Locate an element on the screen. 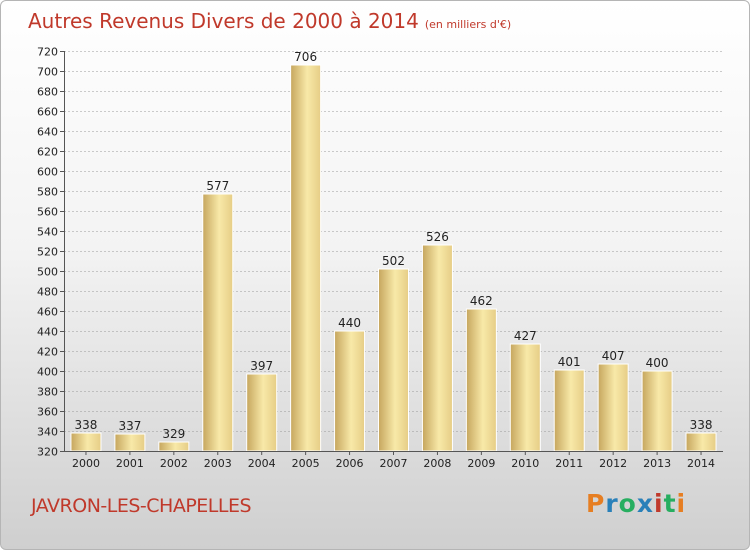 The height and width of the screenshot is (550, 750). data-label: 526 is located at coordinates (437, 237).